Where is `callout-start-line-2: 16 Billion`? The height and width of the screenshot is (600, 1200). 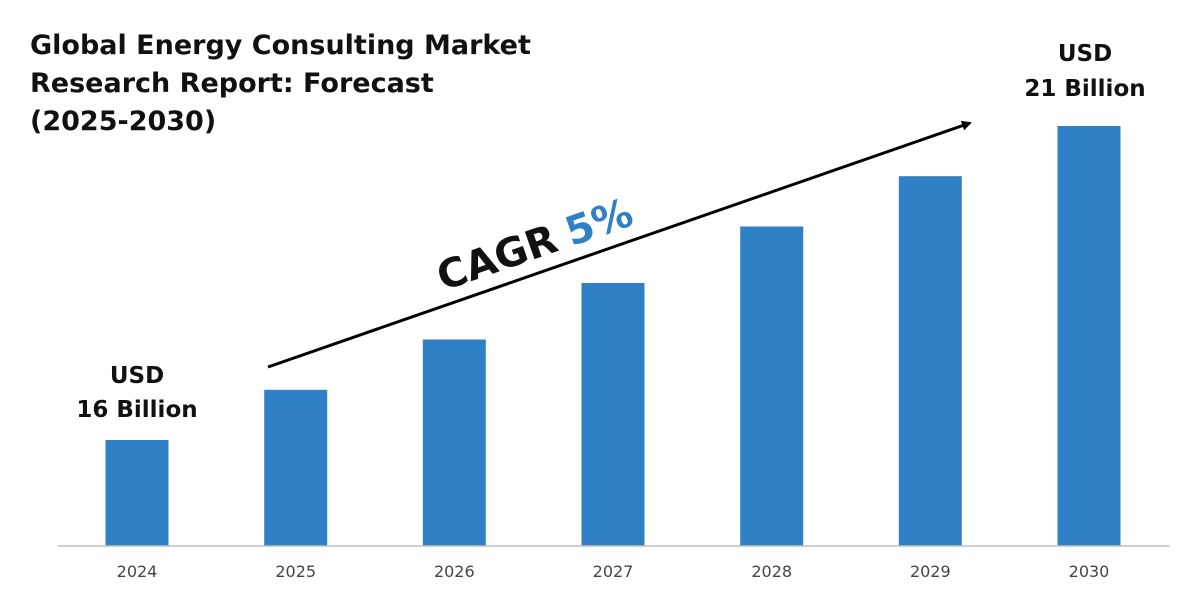
callout-start-line-2: 16 Billion is located at coordinates (136, 410).